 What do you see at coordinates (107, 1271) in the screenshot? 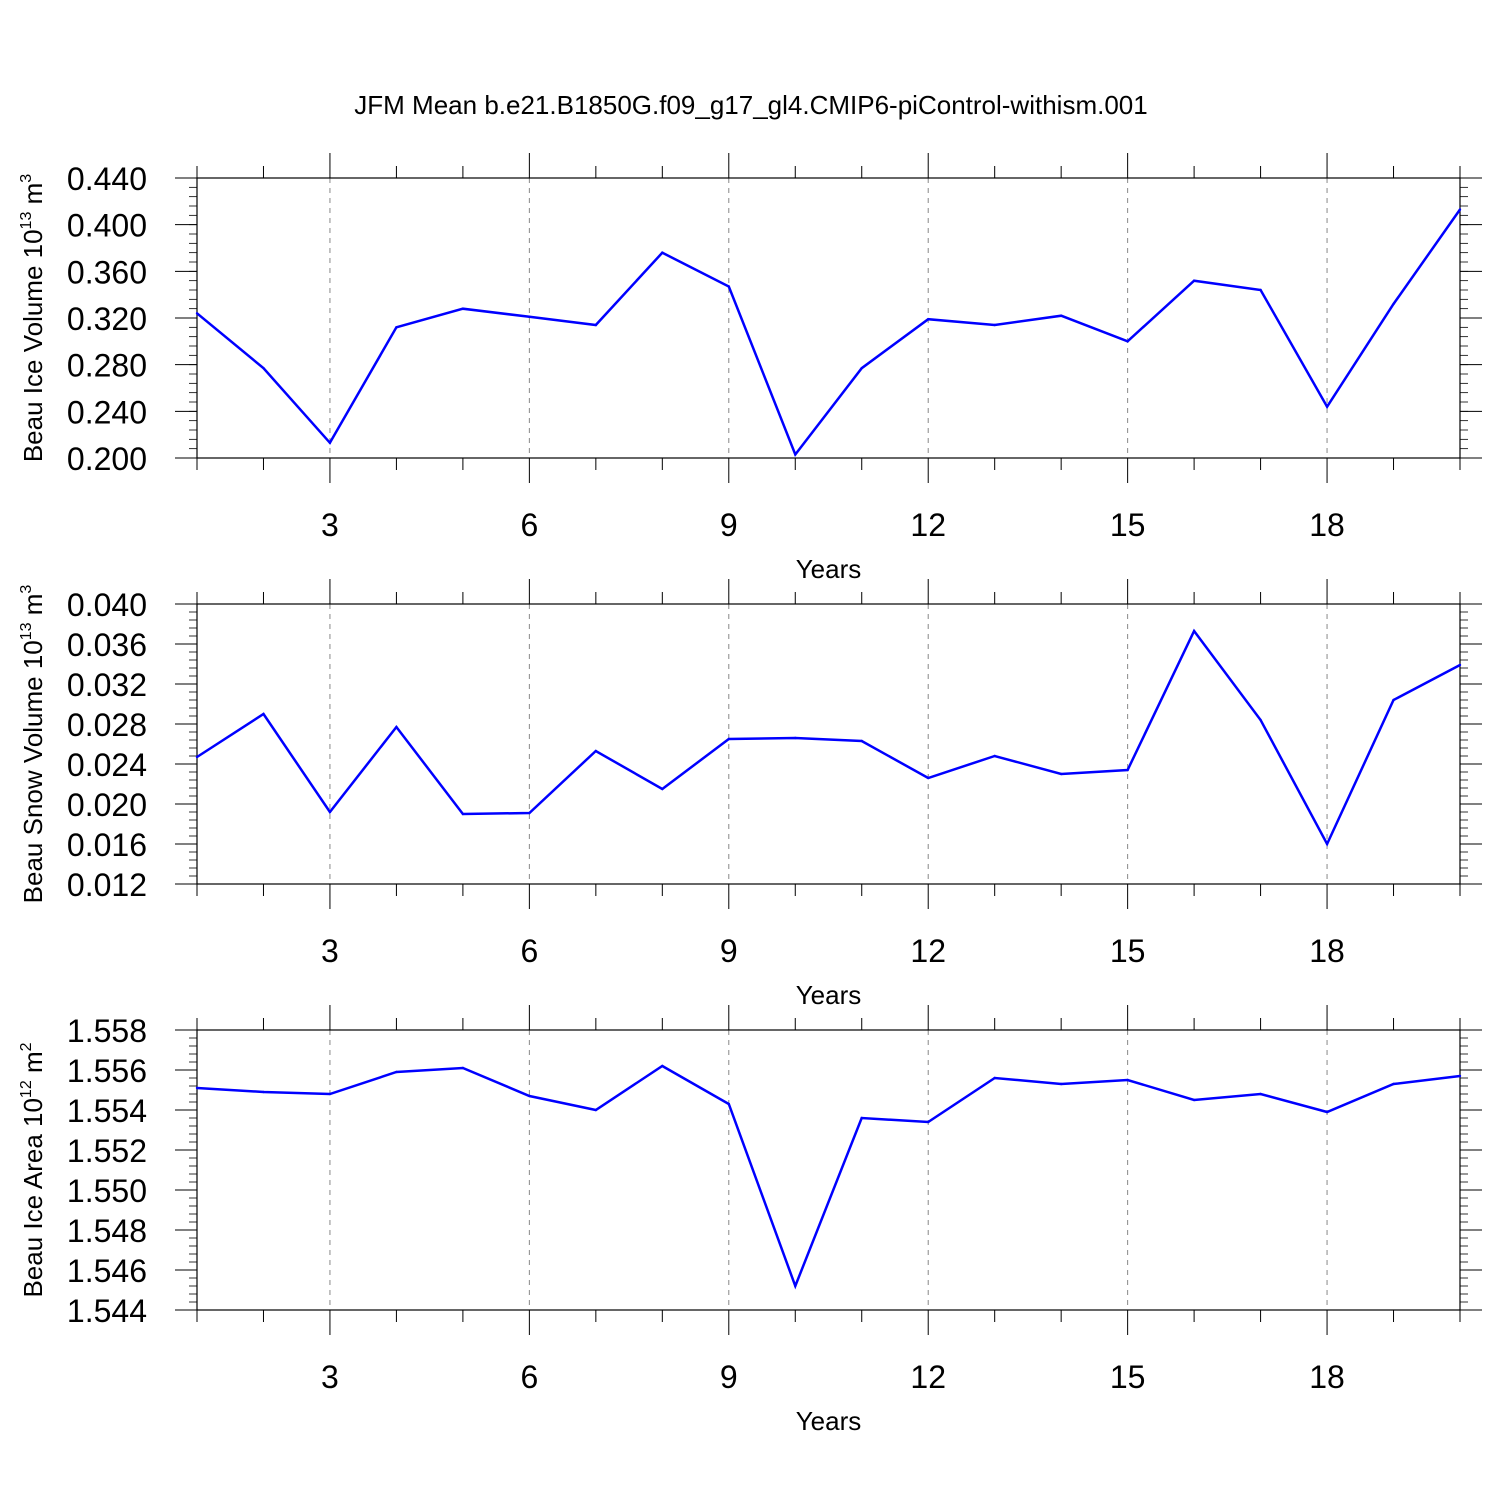
I see `y-tick-label: 1.546` at bounding box center [107, 1271].